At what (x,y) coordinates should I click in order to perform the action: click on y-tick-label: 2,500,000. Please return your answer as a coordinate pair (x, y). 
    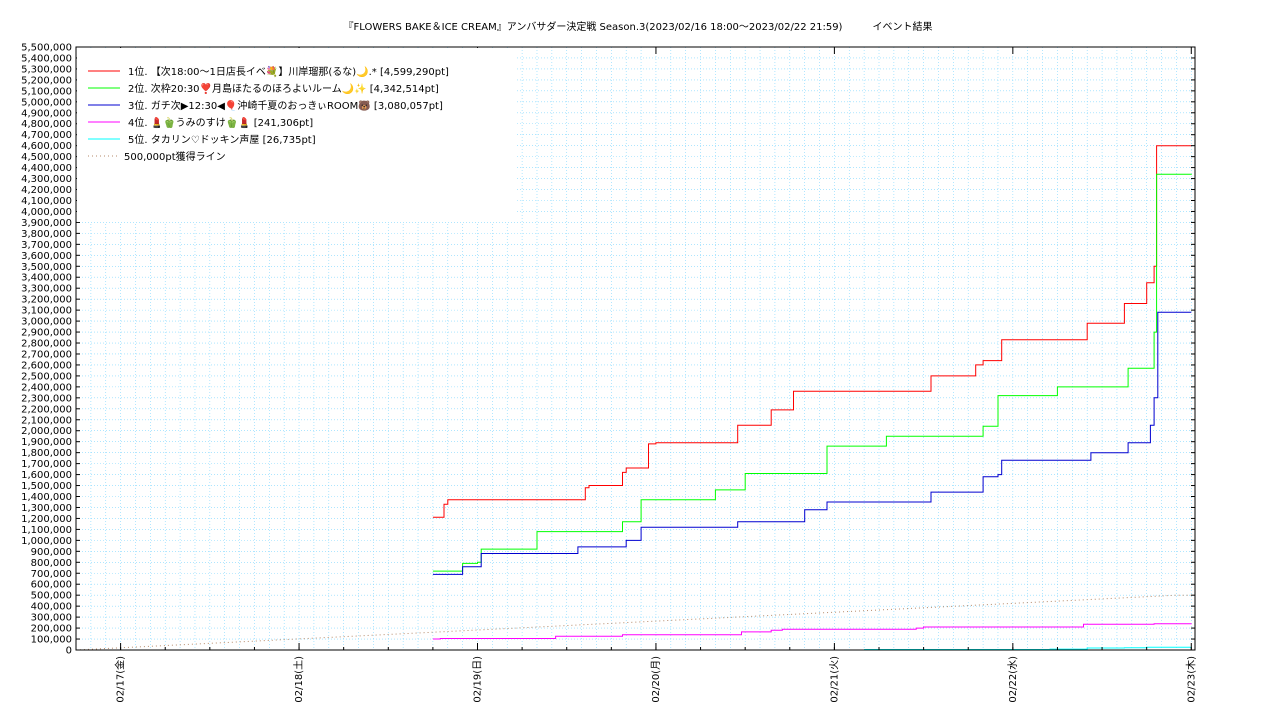
    Looking at the image, I should click on (46, 376).